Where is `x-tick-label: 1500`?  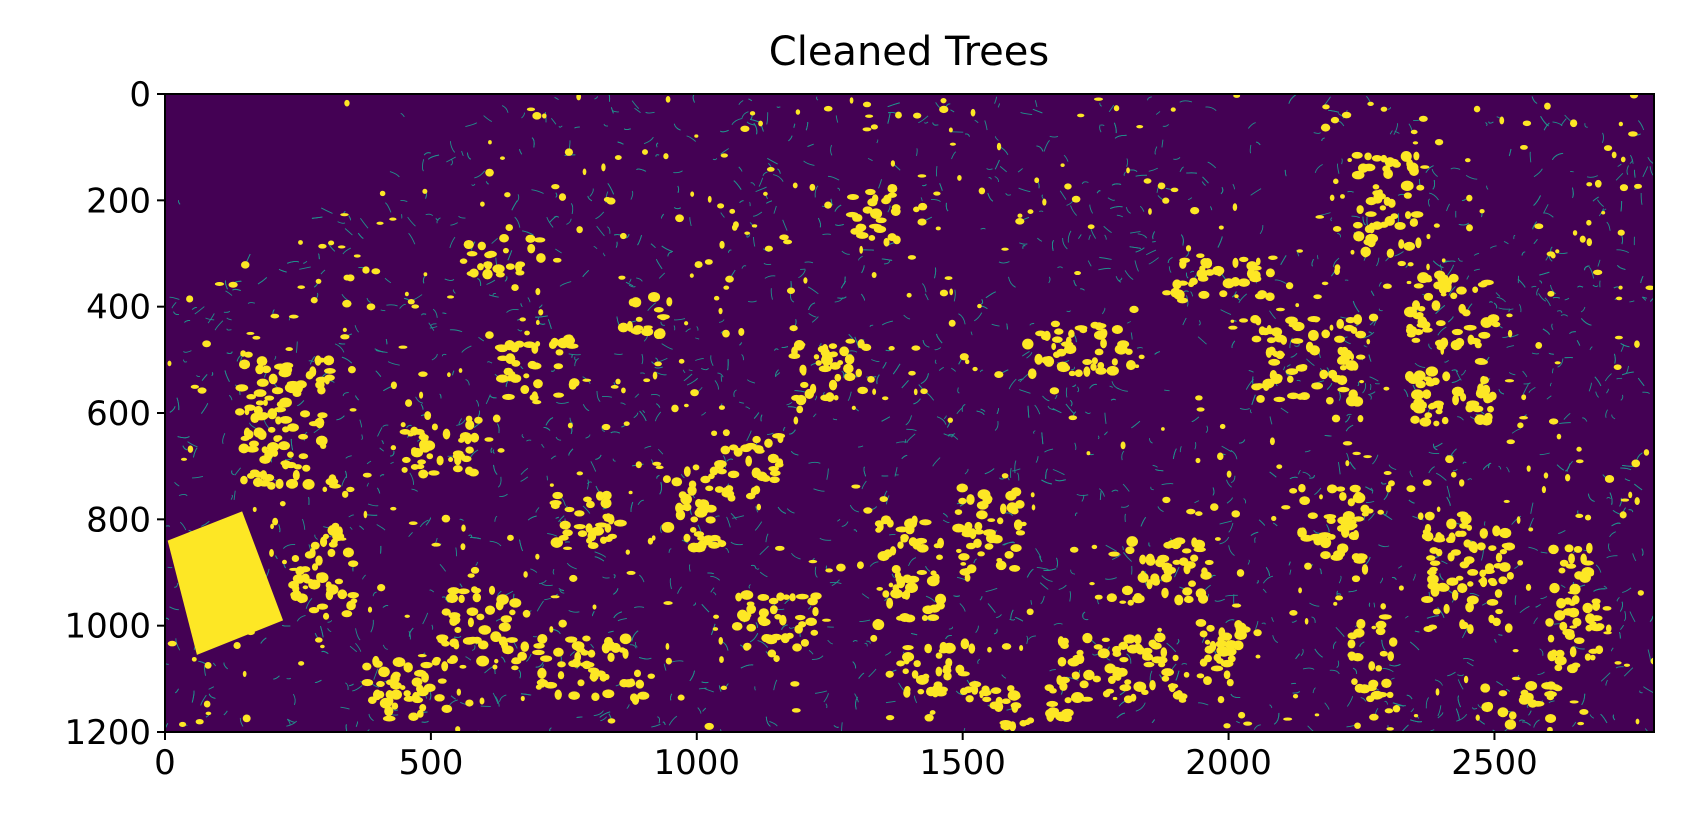 x-tick-label: 1500 is located at coordinates (962, 763).